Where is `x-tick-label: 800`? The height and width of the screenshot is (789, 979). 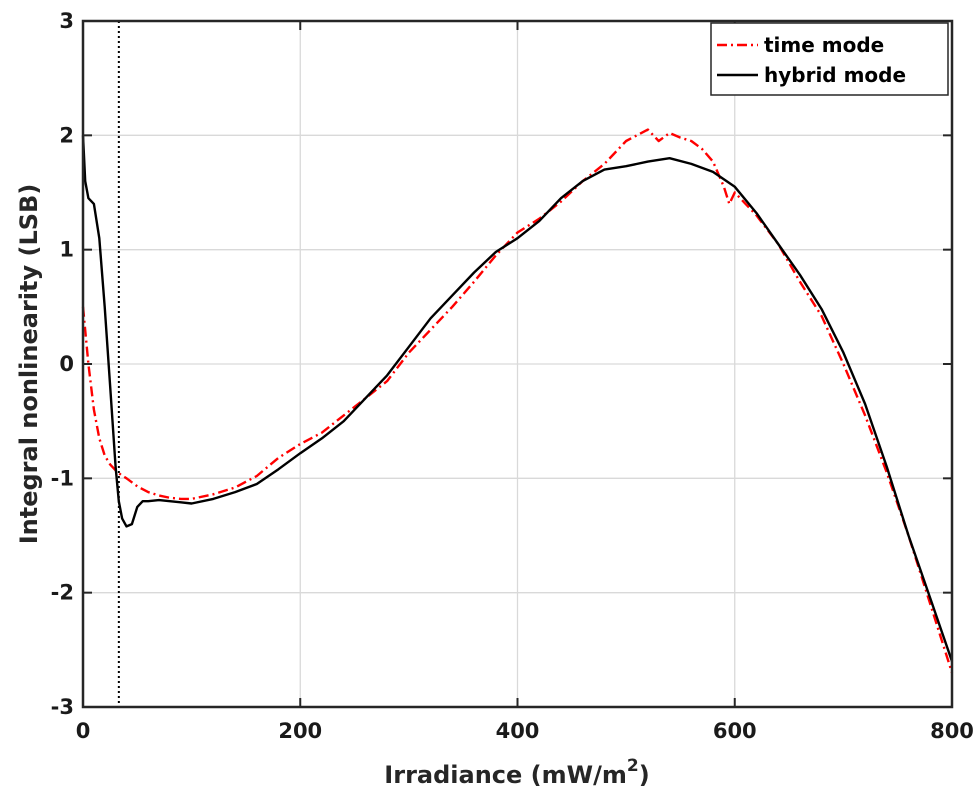 x-tick-label: 800 is located at coordinates (952, 731).